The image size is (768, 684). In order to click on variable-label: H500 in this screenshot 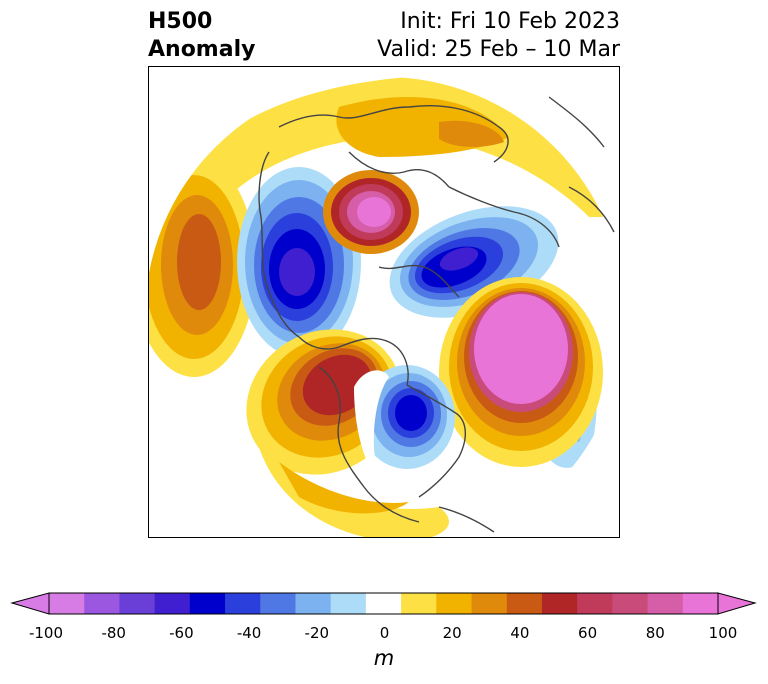, I will do `click(180, 21)`.